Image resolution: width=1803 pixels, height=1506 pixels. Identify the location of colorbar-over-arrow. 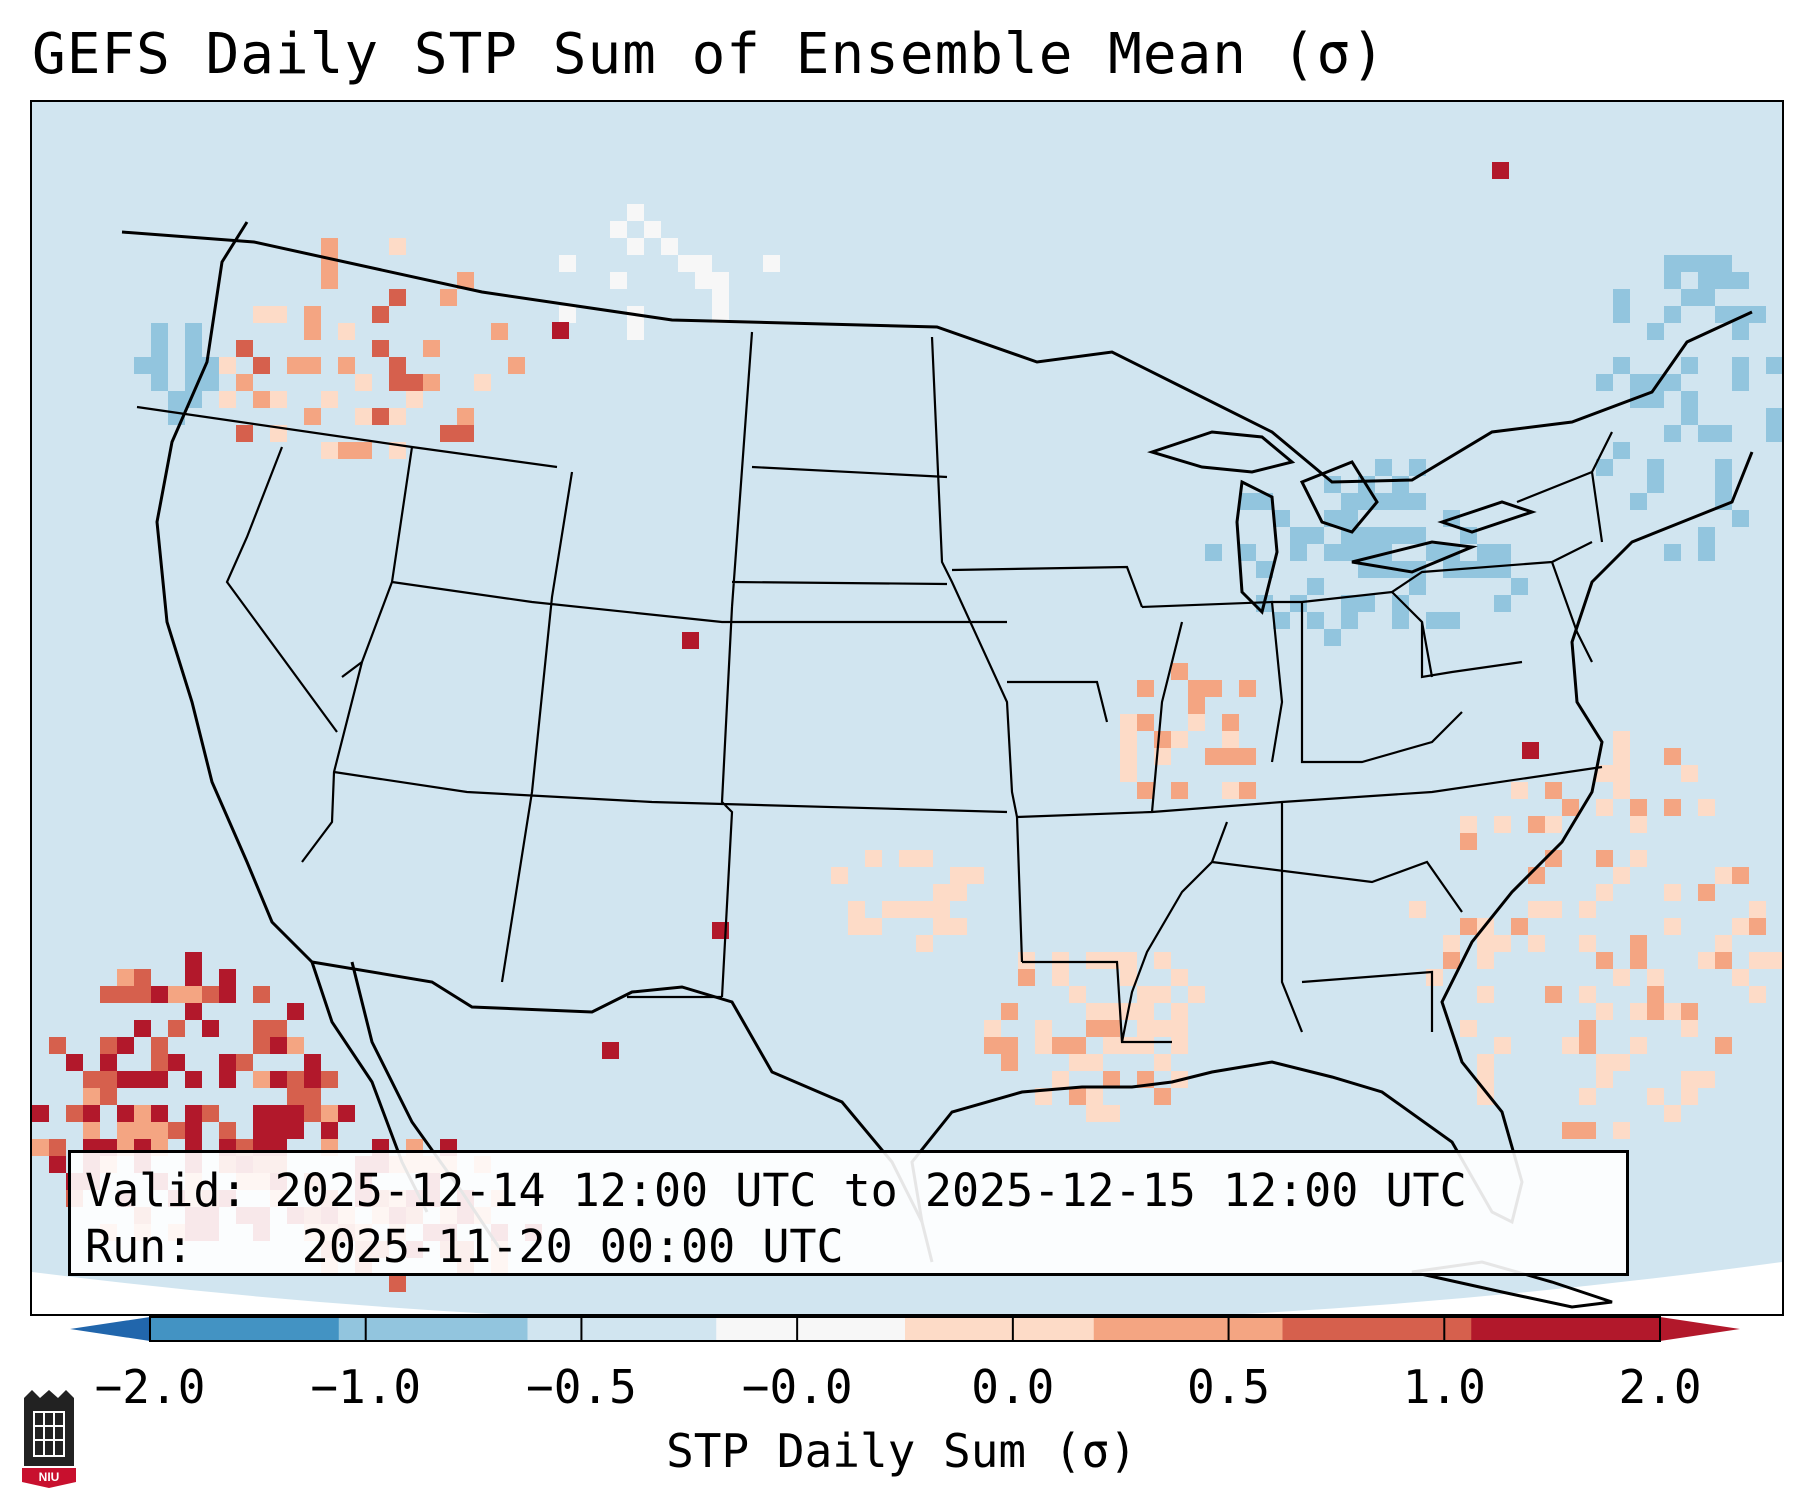
(1700, 1329).